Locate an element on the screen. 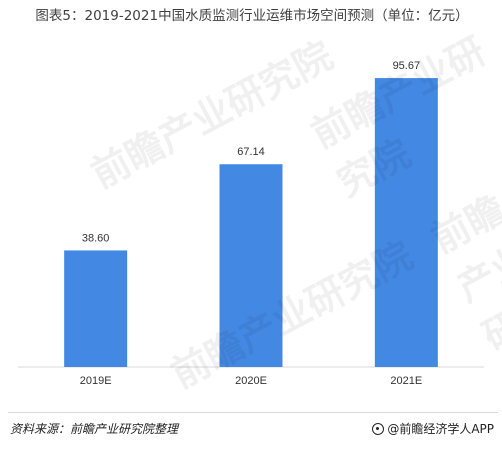 This screenshot has height=449, width=502. x-tick-label-2021E: 2021E is located at coordinates (406, 381).